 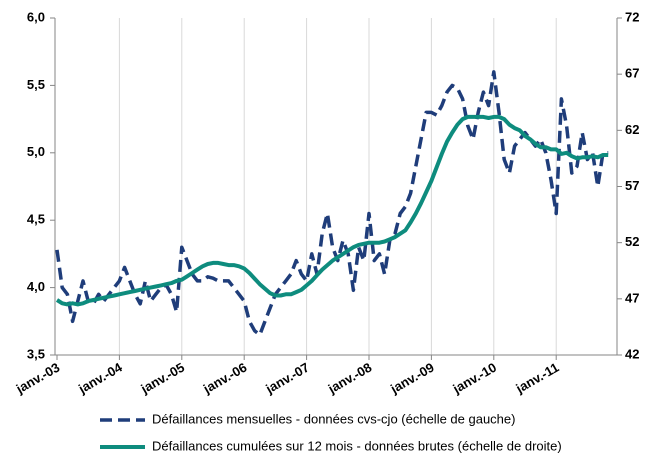 I want to click on x-tick-label: janv.-06, so click(x=224, y=378).